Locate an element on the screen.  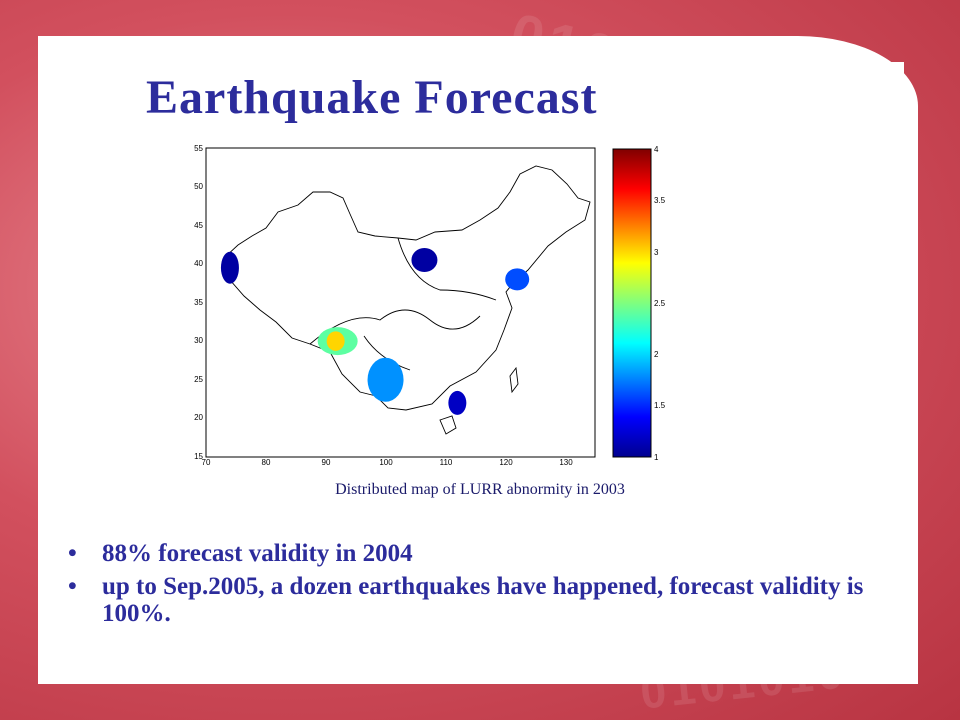
china-outline is located at coordinates (407, 300).